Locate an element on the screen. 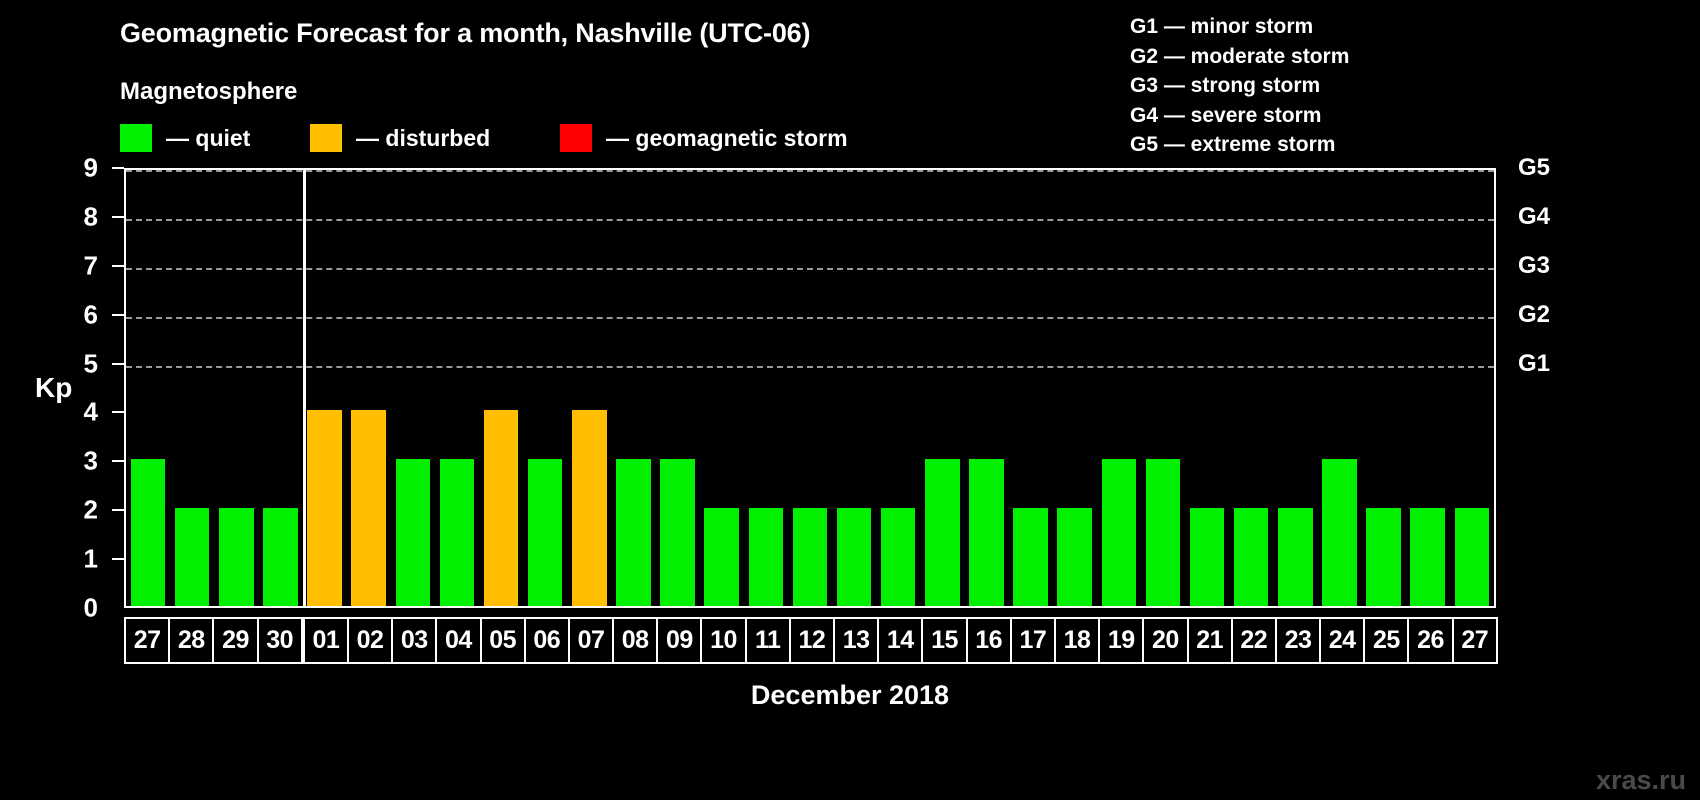 Image resolution: width=1700 pixels, height=800 pixels. bar-02-kp4 is located at coordinates (368, 508).